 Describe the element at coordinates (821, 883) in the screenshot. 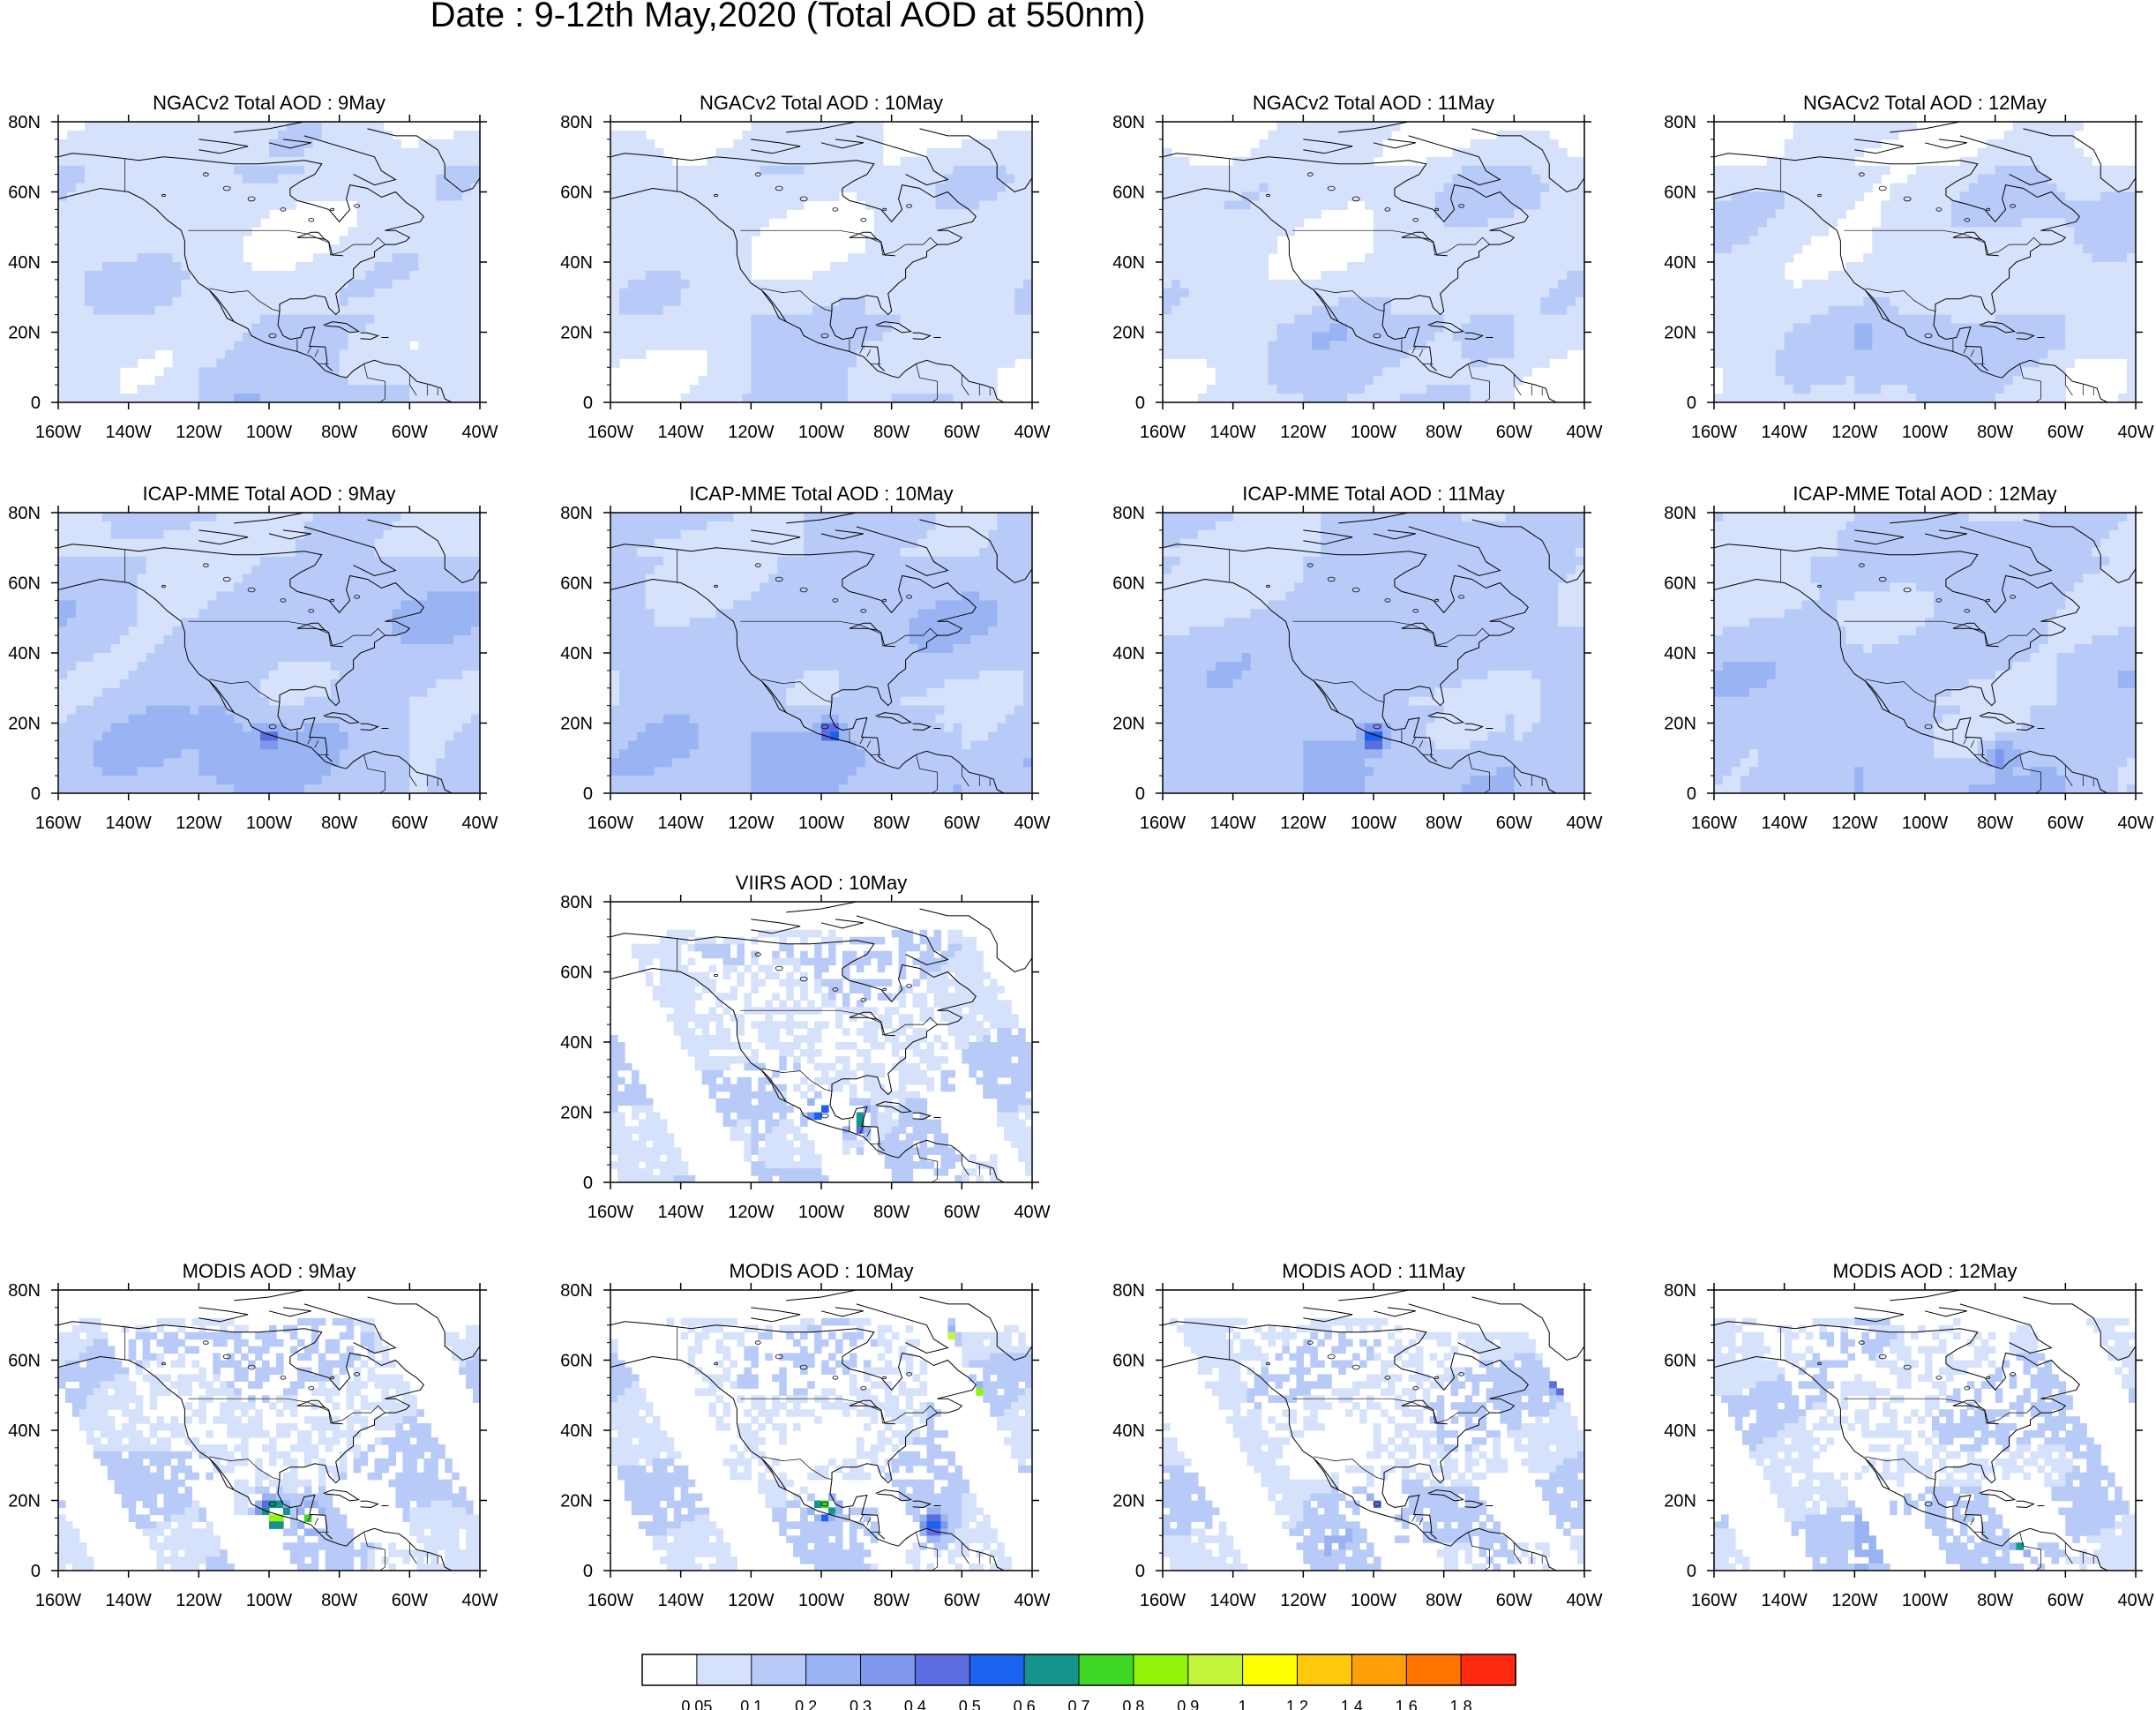

I see `panel-title: VIIRS AOD : 10May` at that location.